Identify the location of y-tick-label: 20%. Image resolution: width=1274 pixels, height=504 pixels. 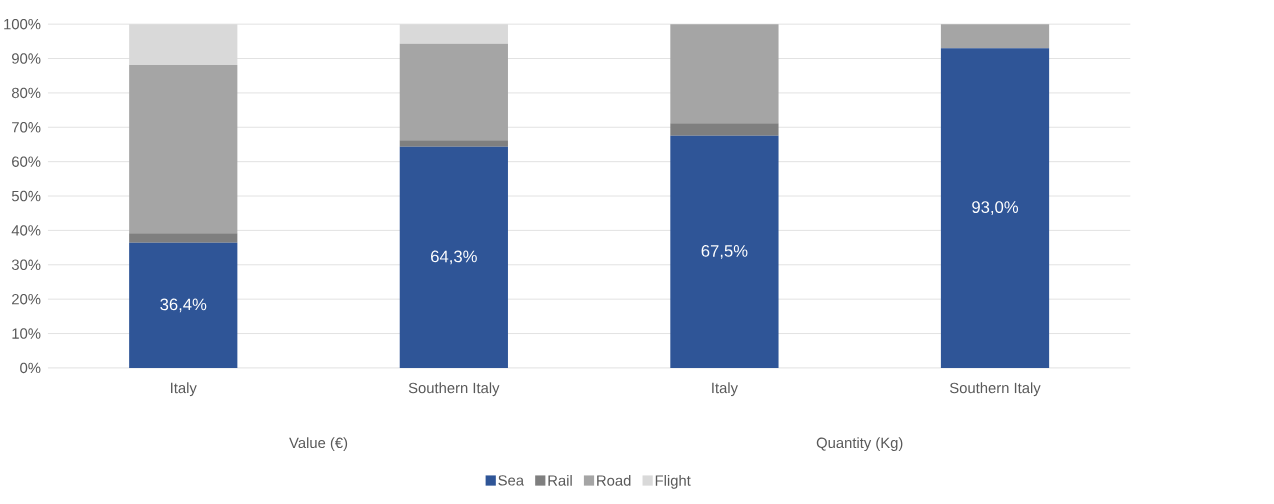
(26, 299).